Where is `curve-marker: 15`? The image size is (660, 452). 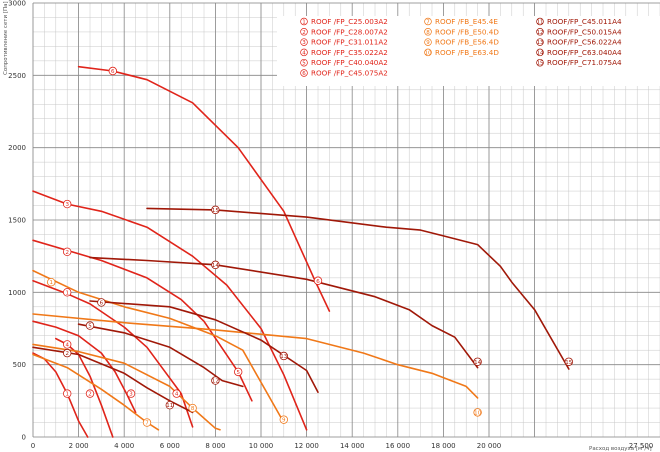
curve-marker: 15 is located at coordinates (568, 361).